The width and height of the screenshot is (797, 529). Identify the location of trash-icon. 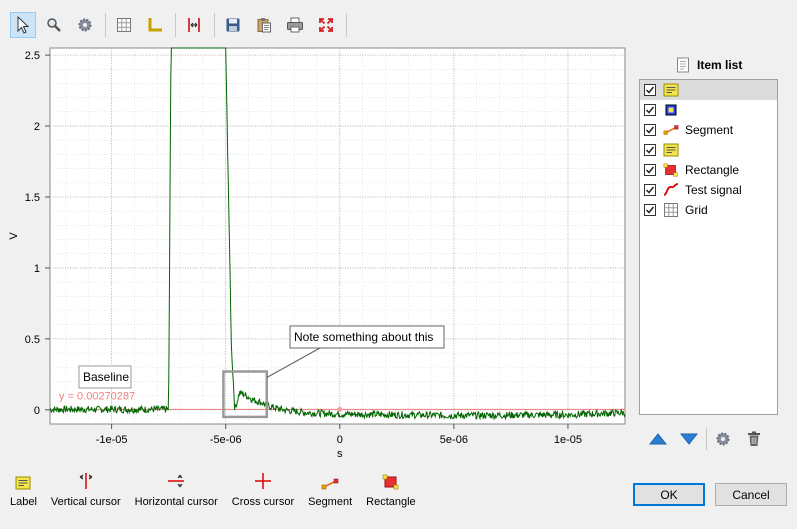
(754, 438).